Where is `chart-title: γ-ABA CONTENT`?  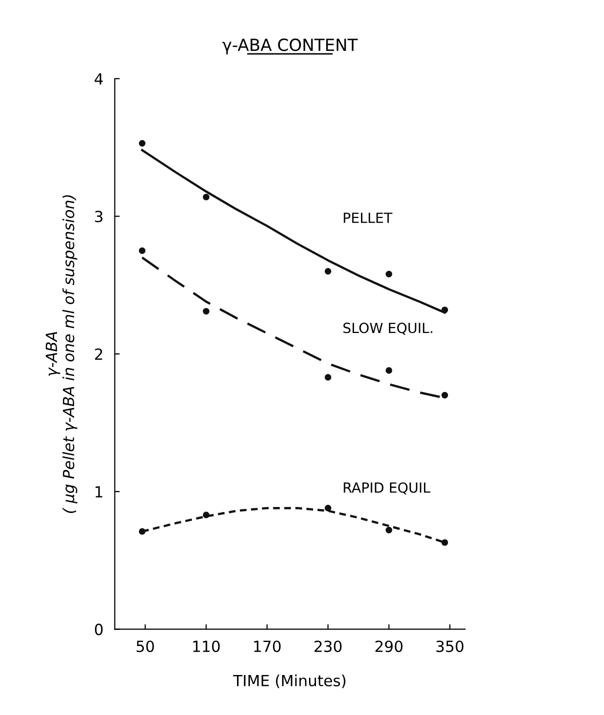 chart-title: γ-ABA CONTENT is located at coordinates (290, 46).